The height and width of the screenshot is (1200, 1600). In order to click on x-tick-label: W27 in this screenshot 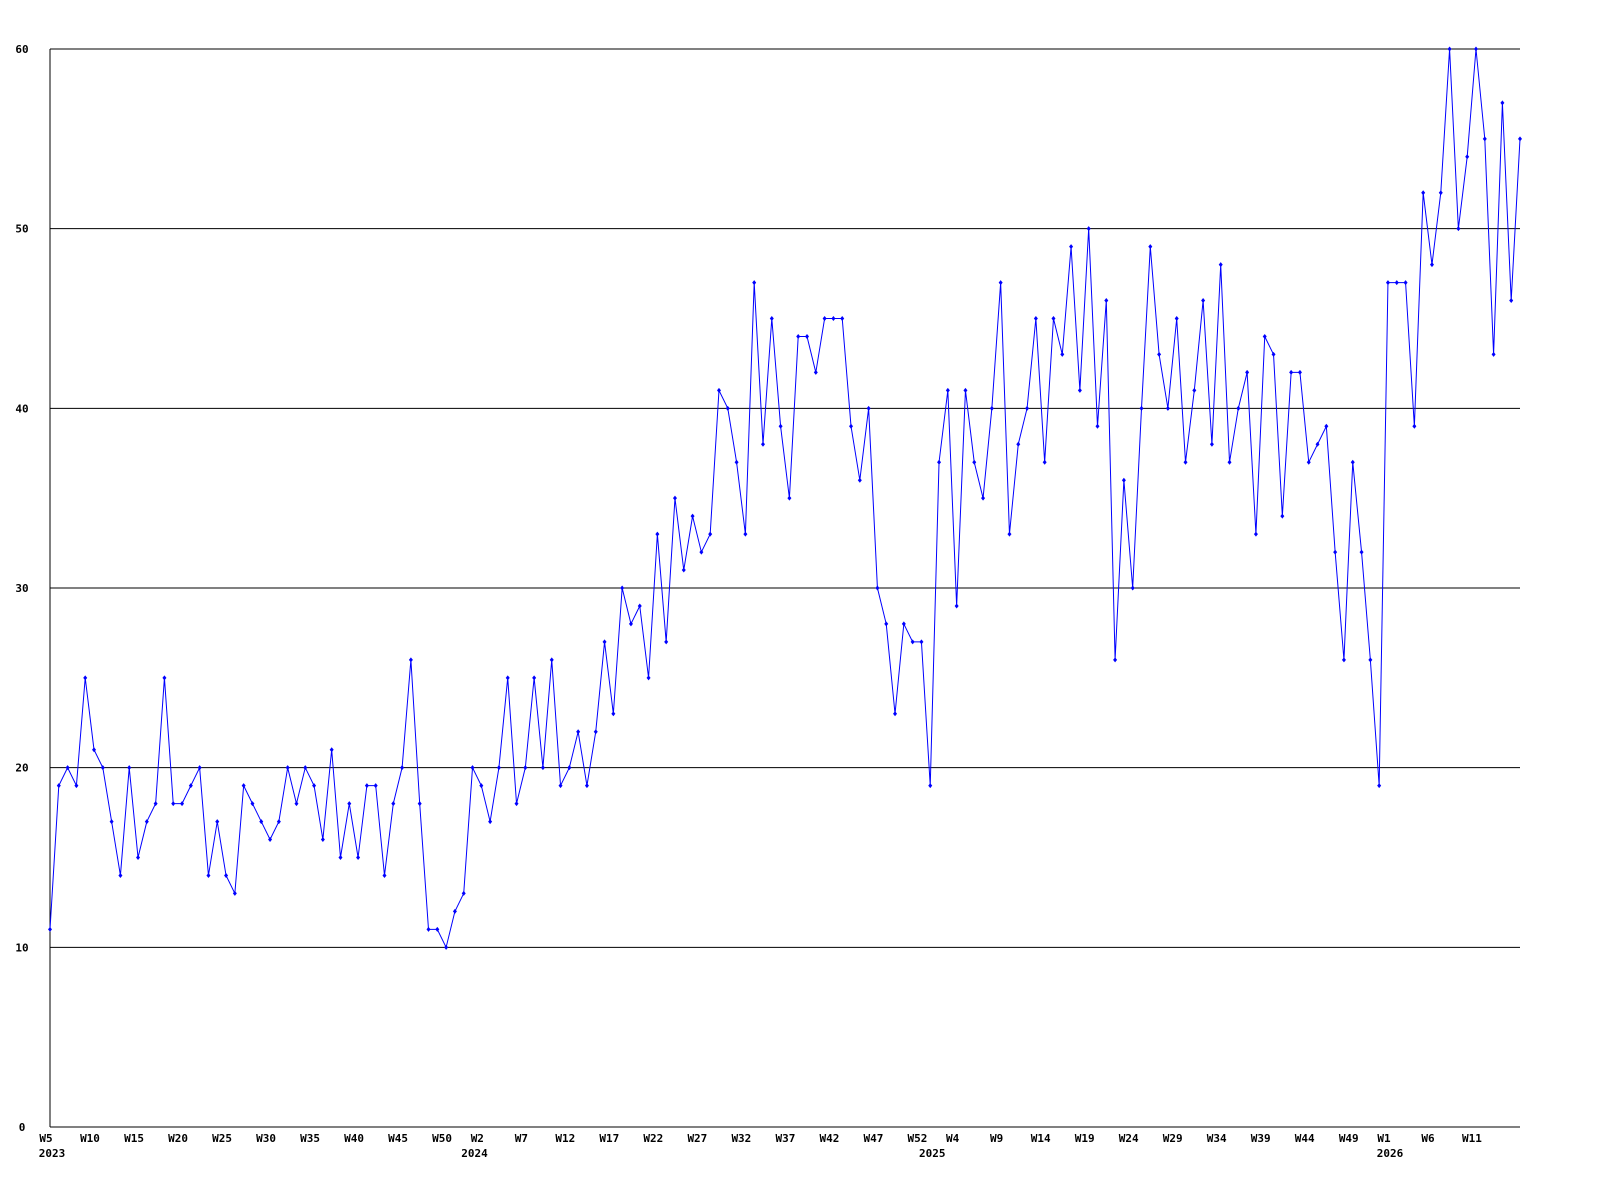, I will do `click(697, 1138)`.